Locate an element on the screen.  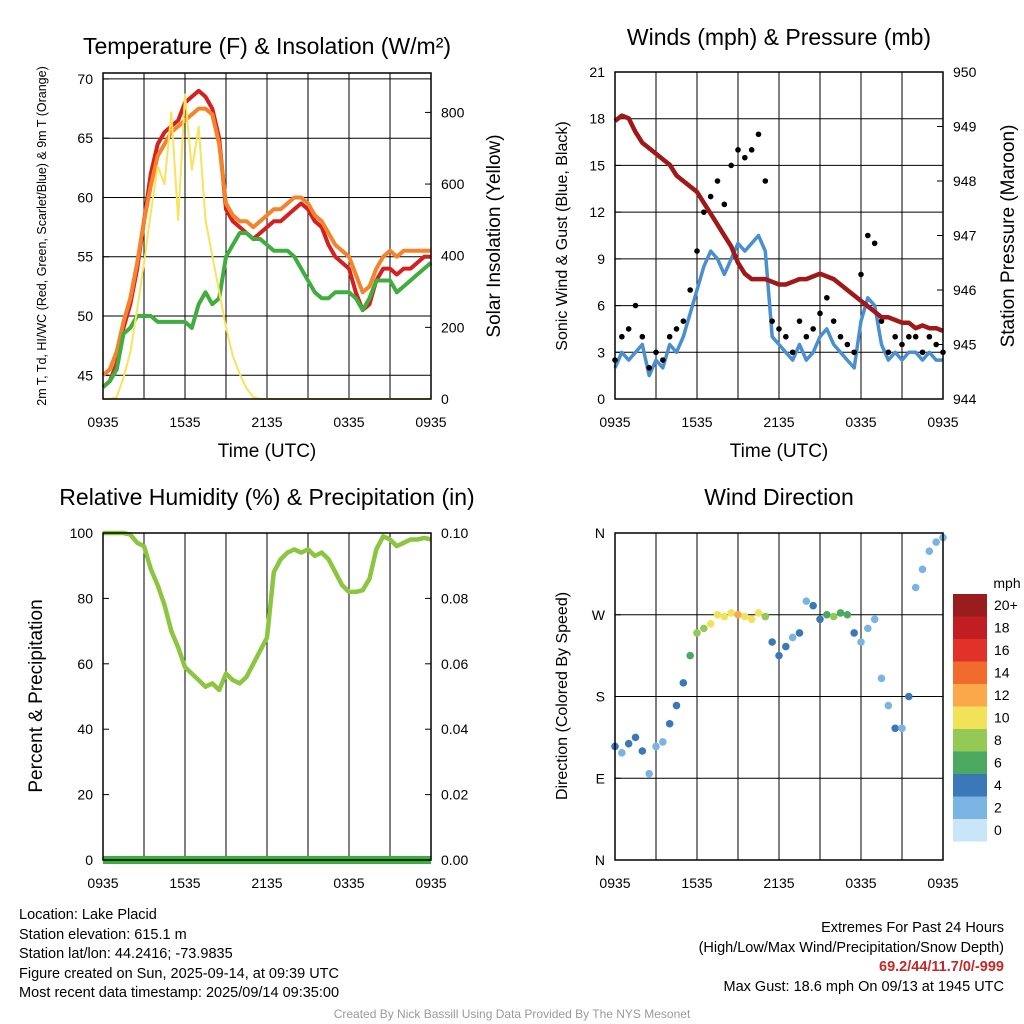
legend-label: 16 is located at coordinates (1002, 650).